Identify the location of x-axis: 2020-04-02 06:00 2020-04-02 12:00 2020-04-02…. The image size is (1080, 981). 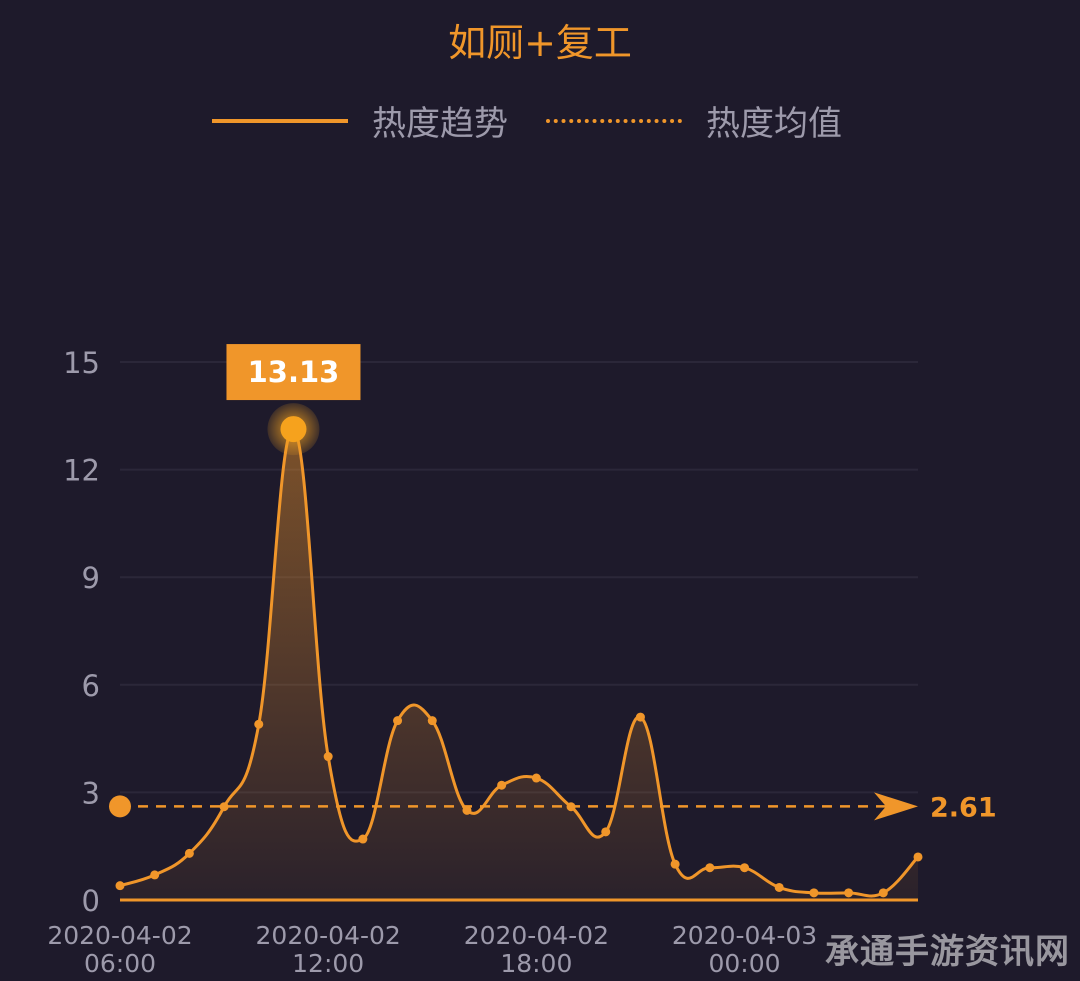
(432, 949).